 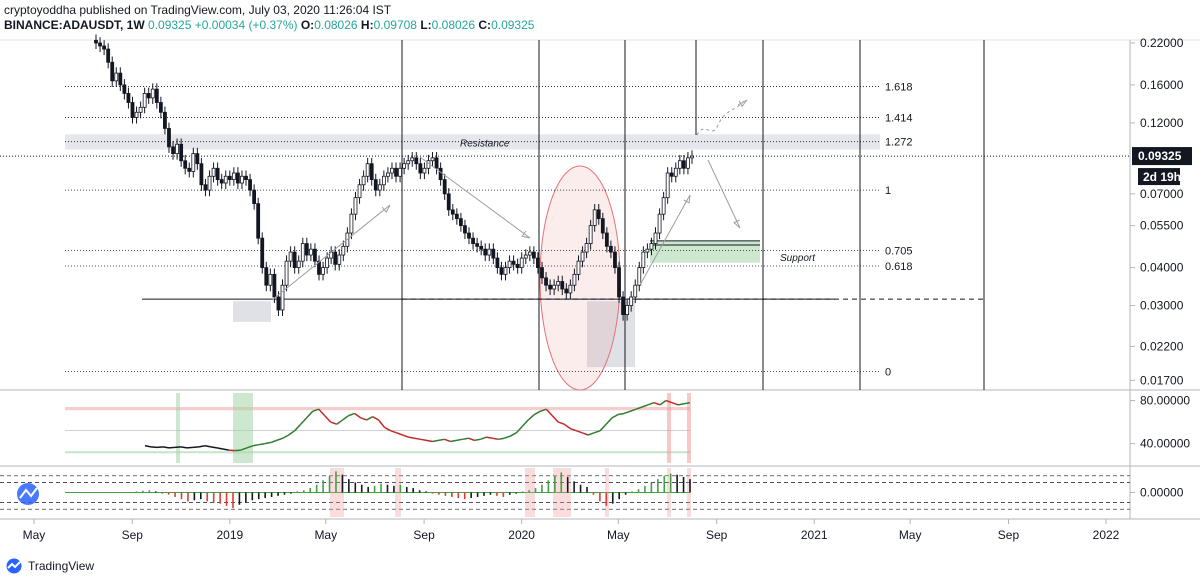 I want to click on y-tick-label: 0.02200, so click(x=1162, y=346).